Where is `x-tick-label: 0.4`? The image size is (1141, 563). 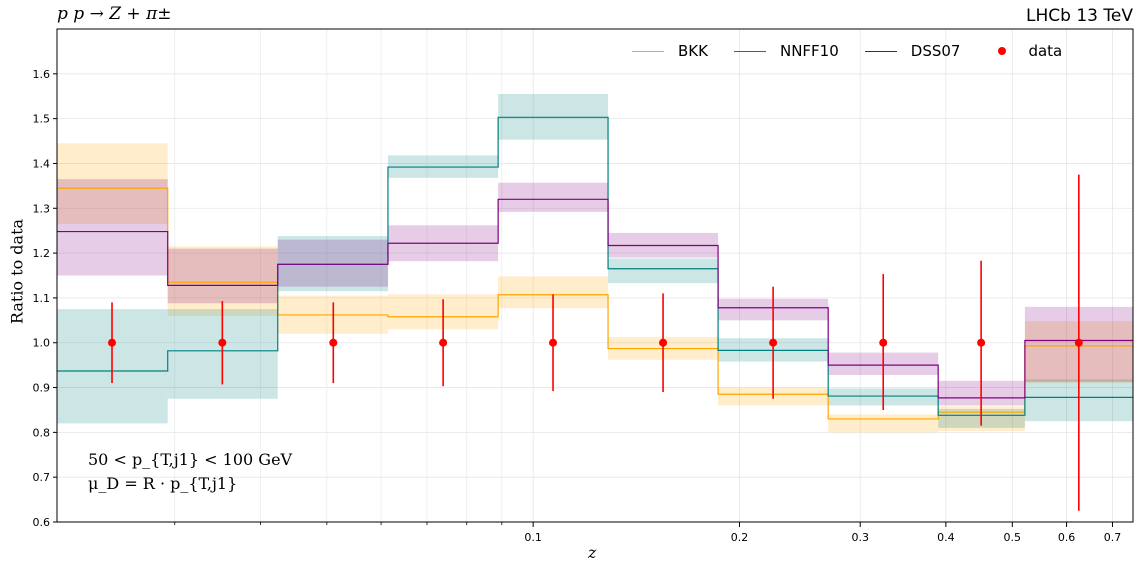 x-tick-label: 0.4 is located at coordinates (946, 537).